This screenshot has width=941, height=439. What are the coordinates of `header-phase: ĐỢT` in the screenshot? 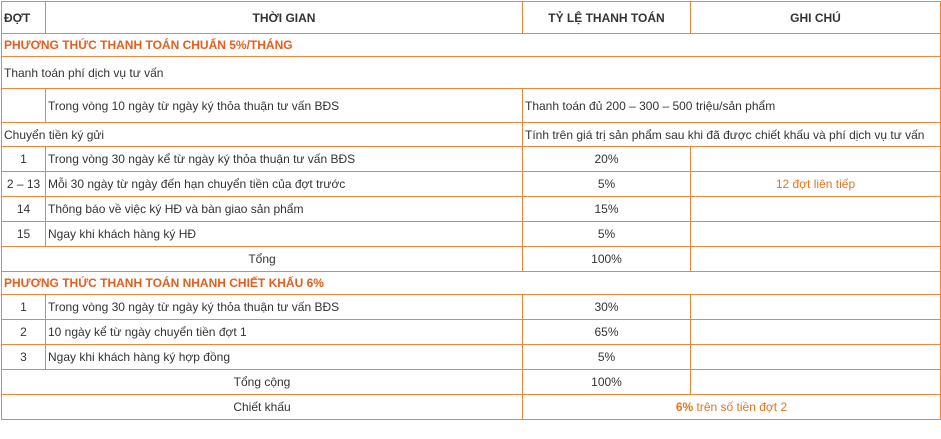 It's located at (23, 17).